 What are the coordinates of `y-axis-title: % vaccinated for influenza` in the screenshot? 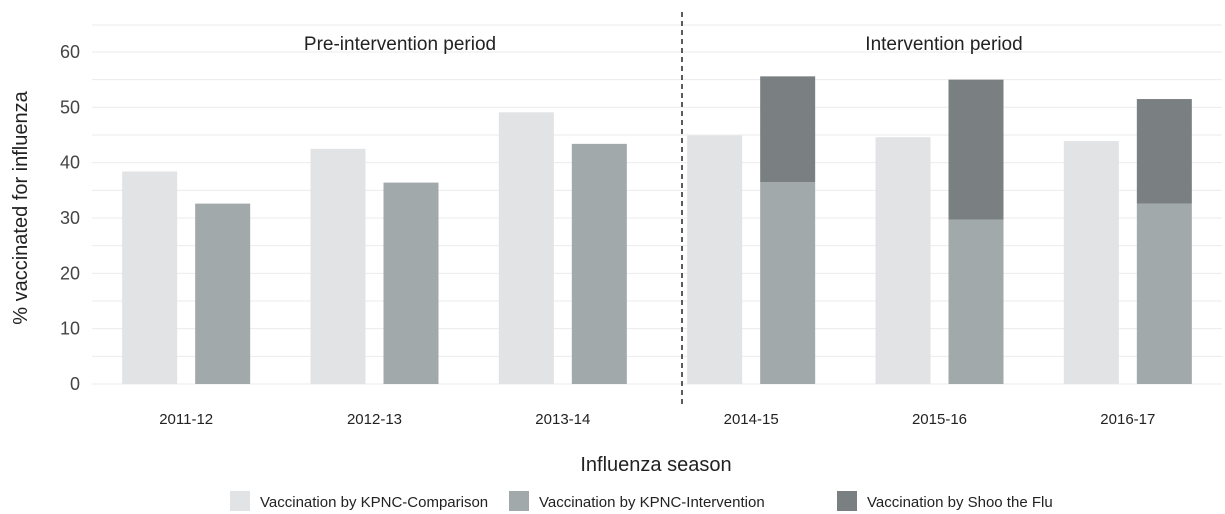 It's located at (21, 207).